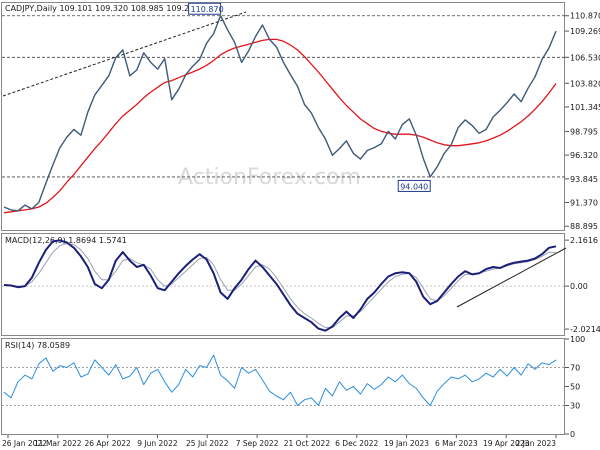 The height and width of the screenshot is (450, 600). Describe the element at coordinates (584, 240) in the screenshot. I see `macd-axis-tick-label: 2.1616` at that location.